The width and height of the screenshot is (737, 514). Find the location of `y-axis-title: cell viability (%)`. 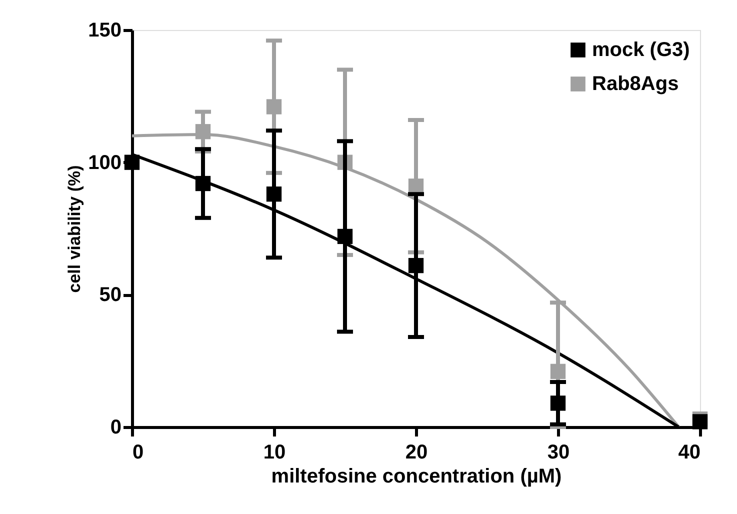

y-axis-title: cell viability (%) is located at coordinates (74, 229).